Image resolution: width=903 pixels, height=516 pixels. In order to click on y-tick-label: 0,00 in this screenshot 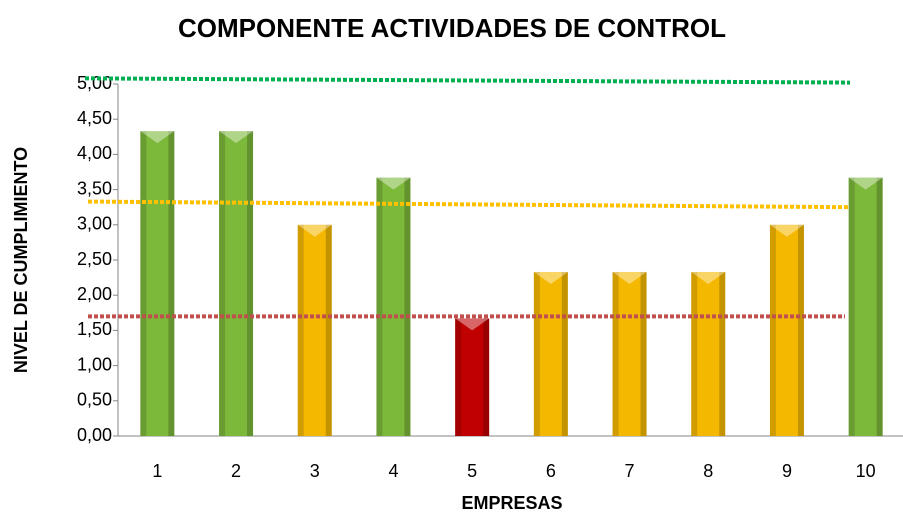, I will do `click(94, 435)`.